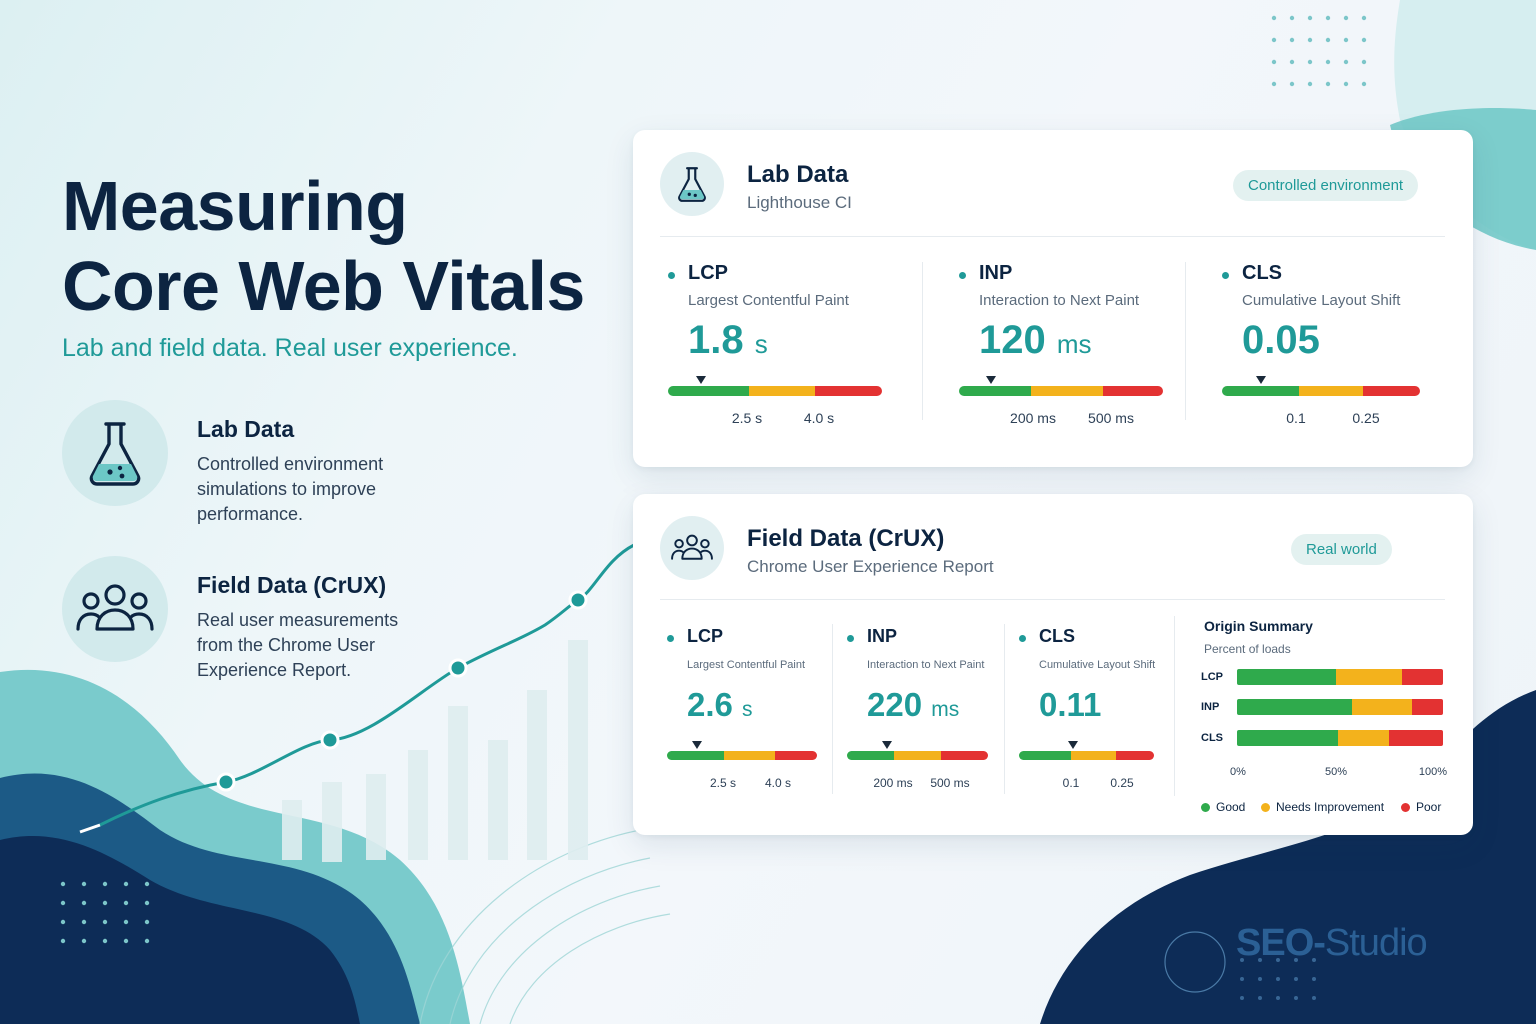  I want to click on metric-unit: ms, so click(1074, 344).